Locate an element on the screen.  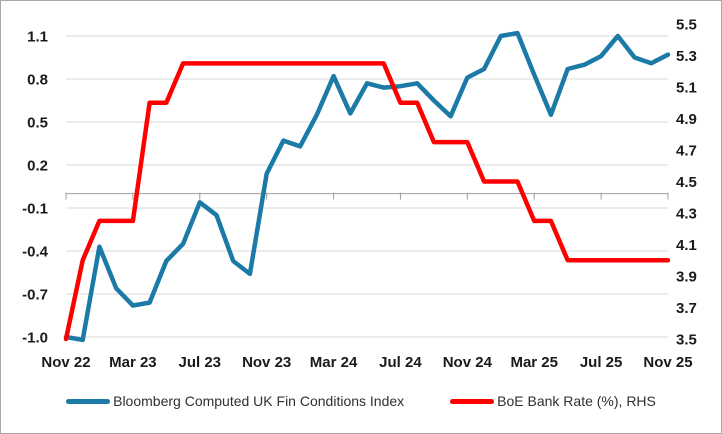
x-axis-tick-label: Nov 25 is located at coordinates (667, 362).